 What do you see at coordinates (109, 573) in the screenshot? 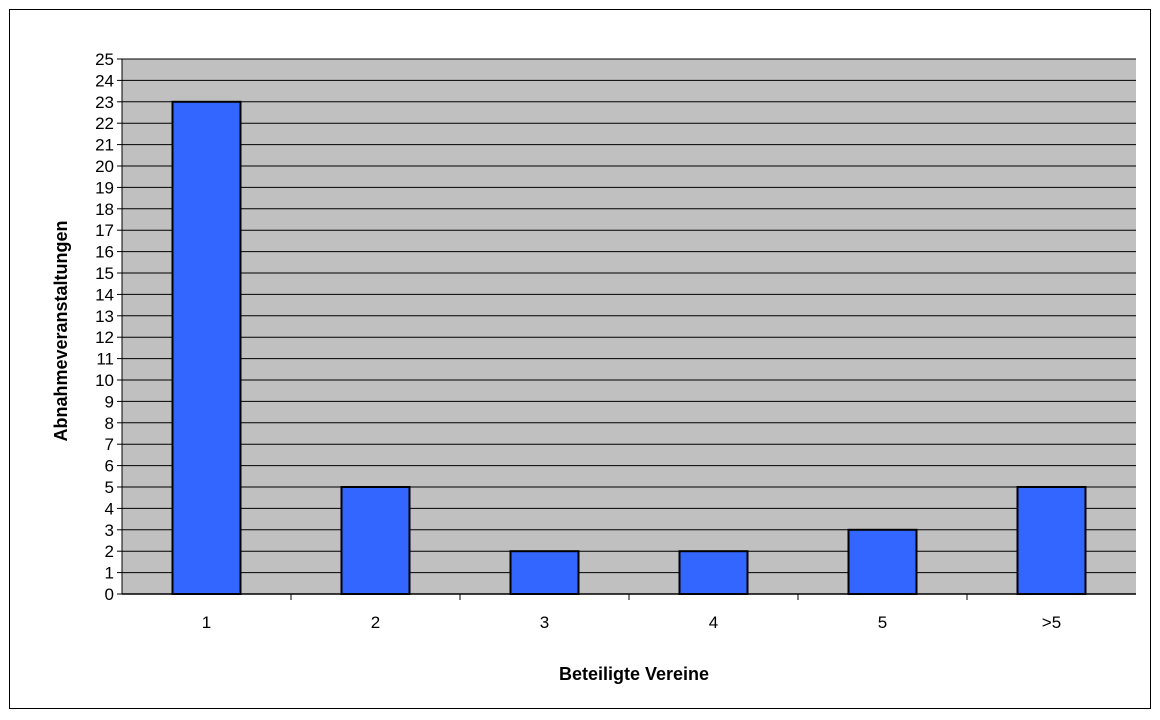
I see `y-tick-label: 1` at bounding box center [109, 573].